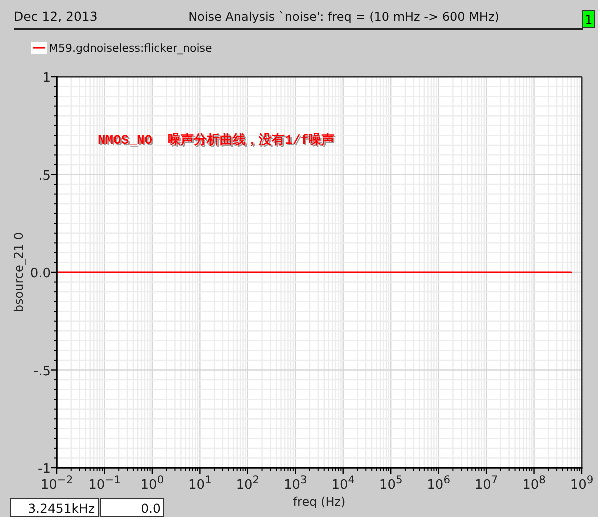 The image size is (598, 517). Describe the element at coordinates (344, 17) in the screenshot. I see `title: Noise Analysis `noise': freq = (10 mHz -> 600 MHz)` at that location.